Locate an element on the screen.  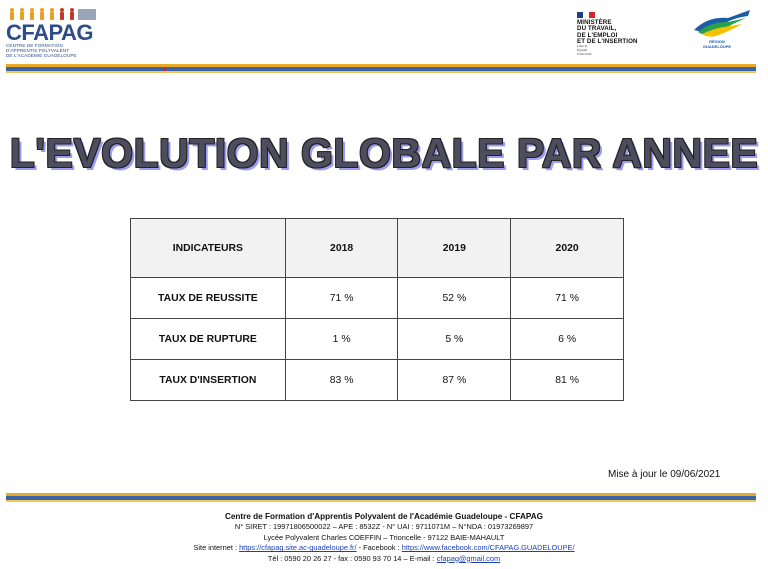
cell-value: 5 % is located at coordinates (454, 339).